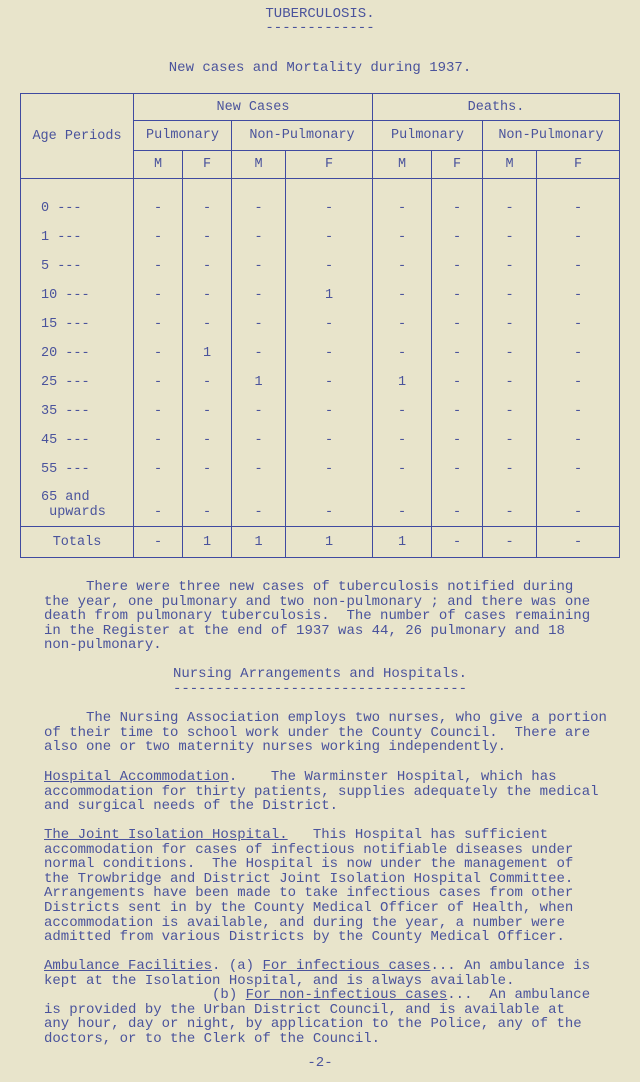  I want to click on infectious-subheading: For infectious cases, so click(346, 966).